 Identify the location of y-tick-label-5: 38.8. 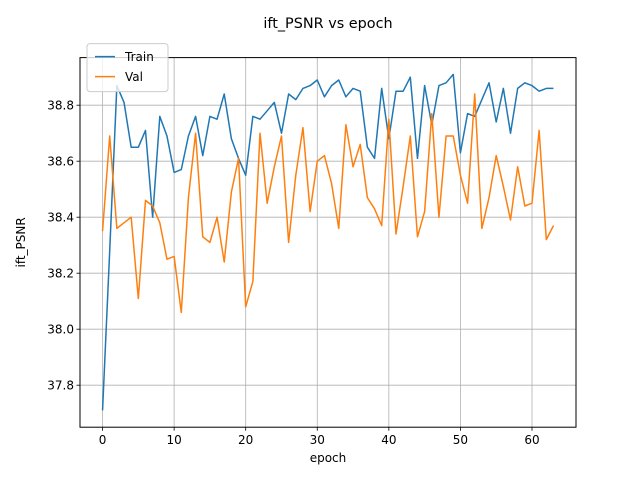
(60, 106).